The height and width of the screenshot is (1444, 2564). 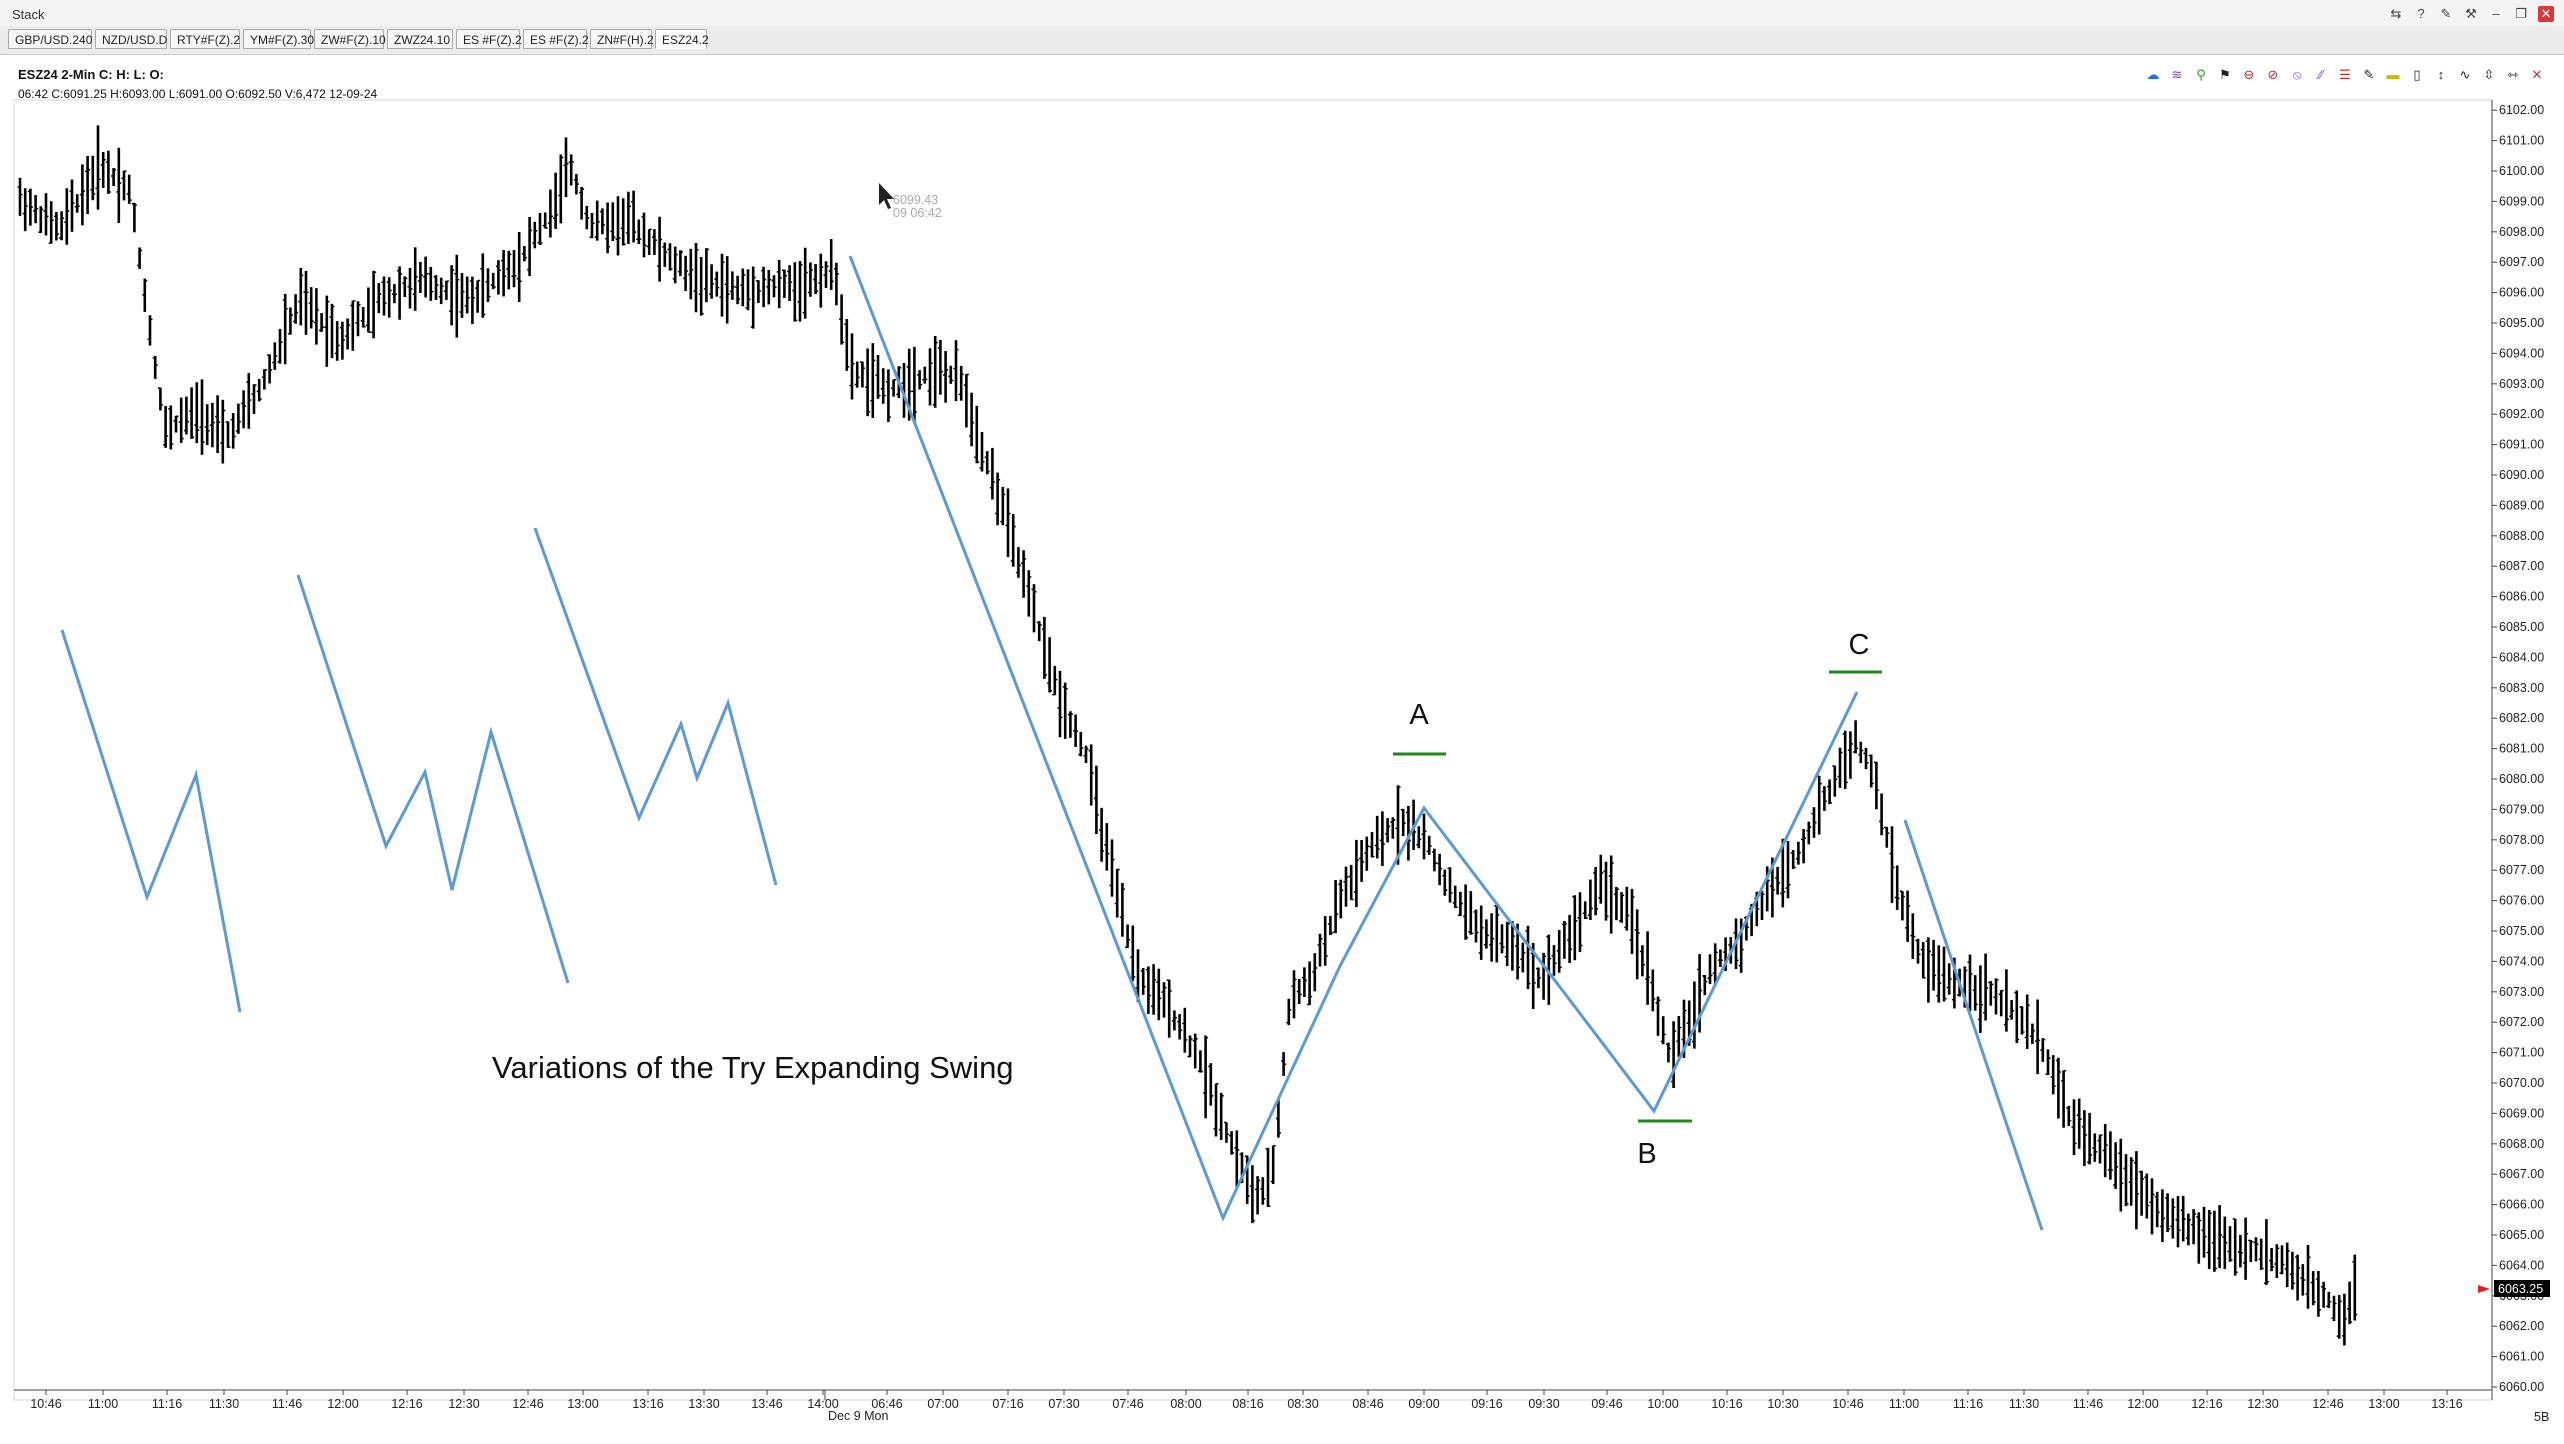 I want to click on circle-icon: ⊖, so click(x=2249, y=74).